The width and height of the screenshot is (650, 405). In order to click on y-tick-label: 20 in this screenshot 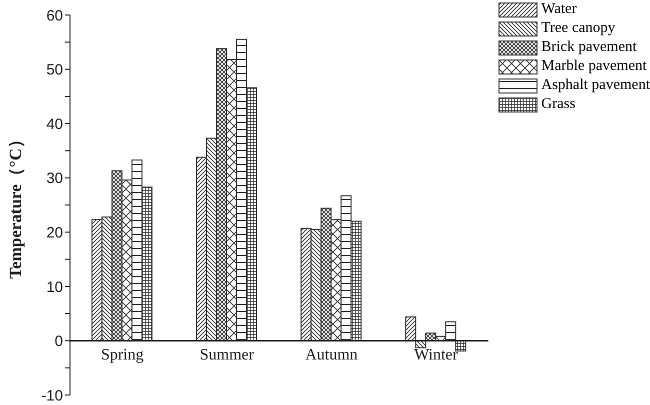, I will do `click(54, 233)`.